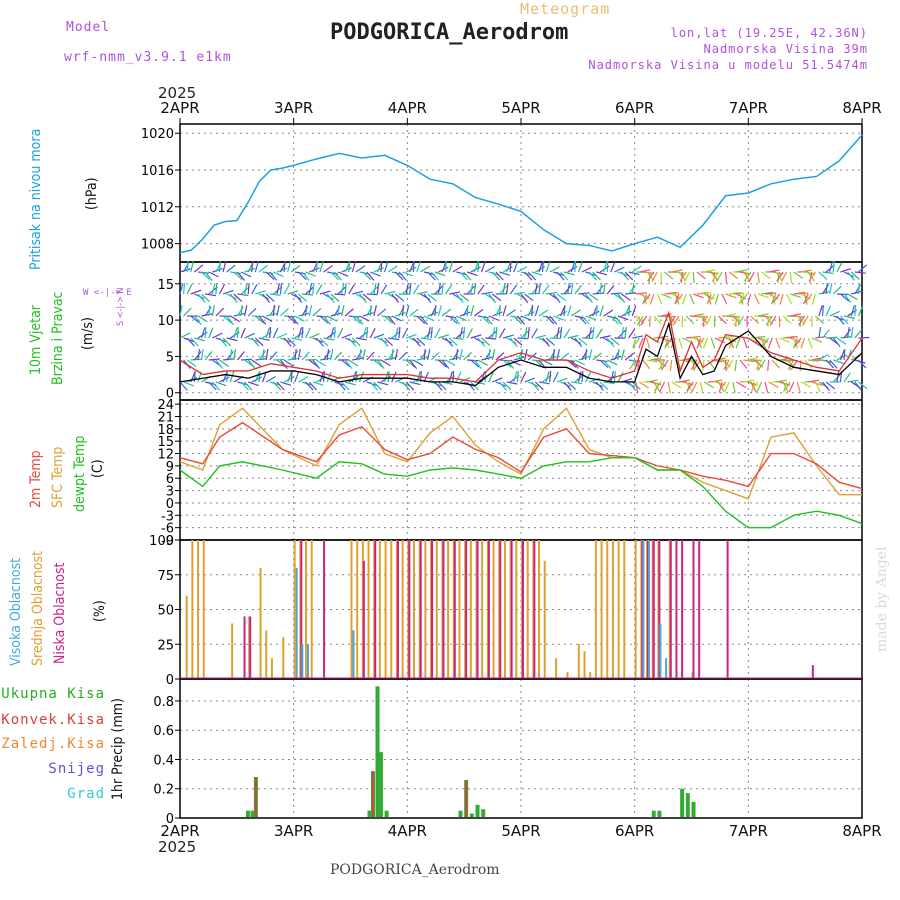 The height and width of the screenshot is (900, 900). Describe the element at coordinates (53, 694) in the screenshot. I see `legend-total: Ukupna Kisa` at that location.